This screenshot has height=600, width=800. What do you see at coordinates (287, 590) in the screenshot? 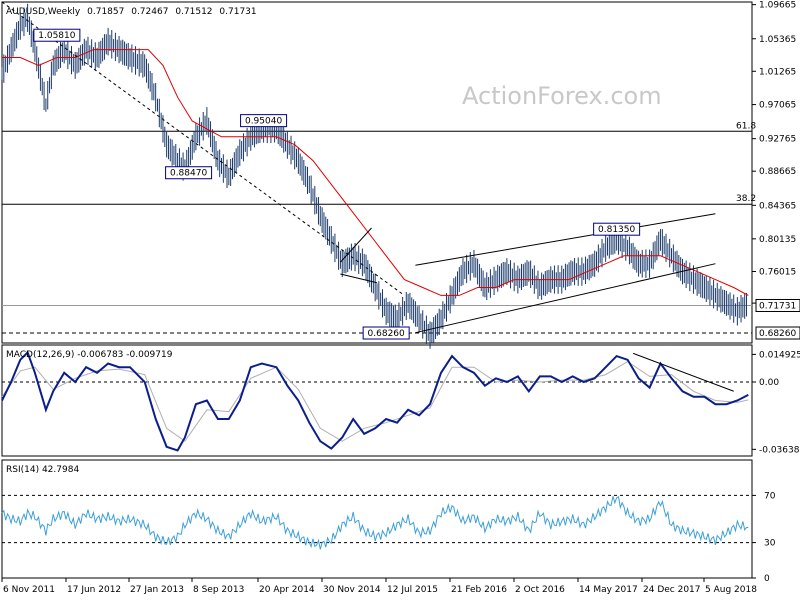
I see `x-tick-label: 20 Apr 2014` at bounding box center [287, 590].